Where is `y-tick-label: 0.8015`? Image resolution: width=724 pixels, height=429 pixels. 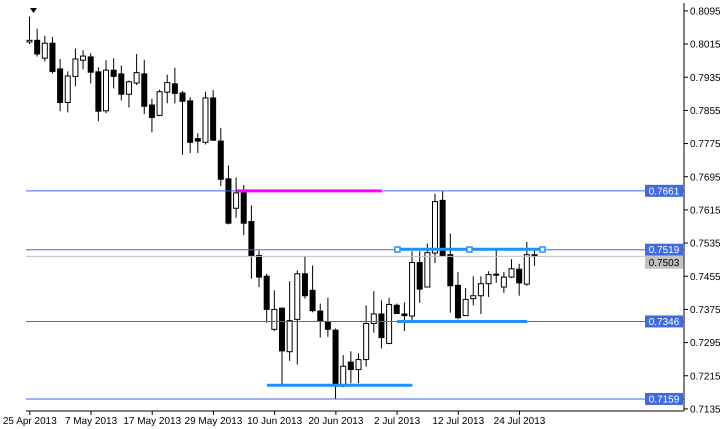
y-tick-label: 0.8015 is located at coordinates (706, 45).